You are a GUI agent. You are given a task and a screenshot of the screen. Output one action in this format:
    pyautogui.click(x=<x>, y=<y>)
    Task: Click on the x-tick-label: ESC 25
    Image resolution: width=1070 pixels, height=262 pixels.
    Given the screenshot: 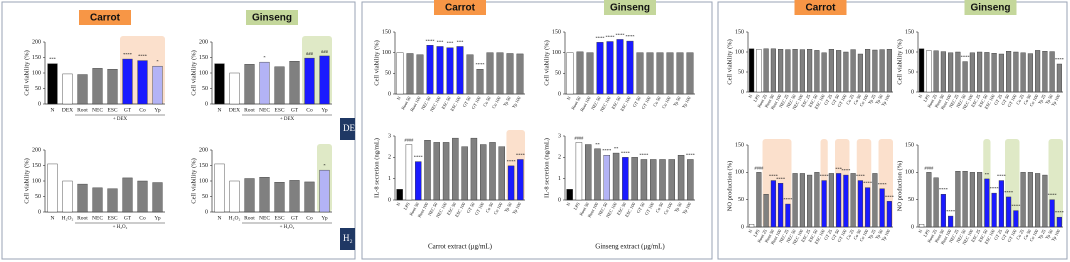 What is the action you would take?
    pyautogui.click(x=806, y=100)
    